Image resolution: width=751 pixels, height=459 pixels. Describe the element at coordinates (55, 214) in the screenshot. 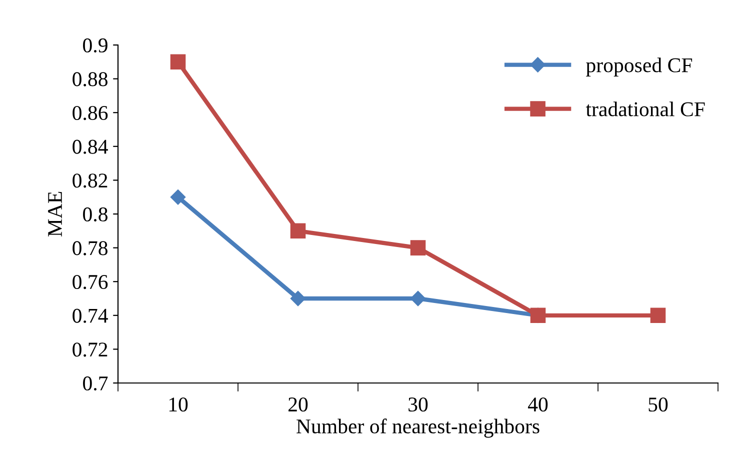

I see `y-axis-title: MAE` at that location.